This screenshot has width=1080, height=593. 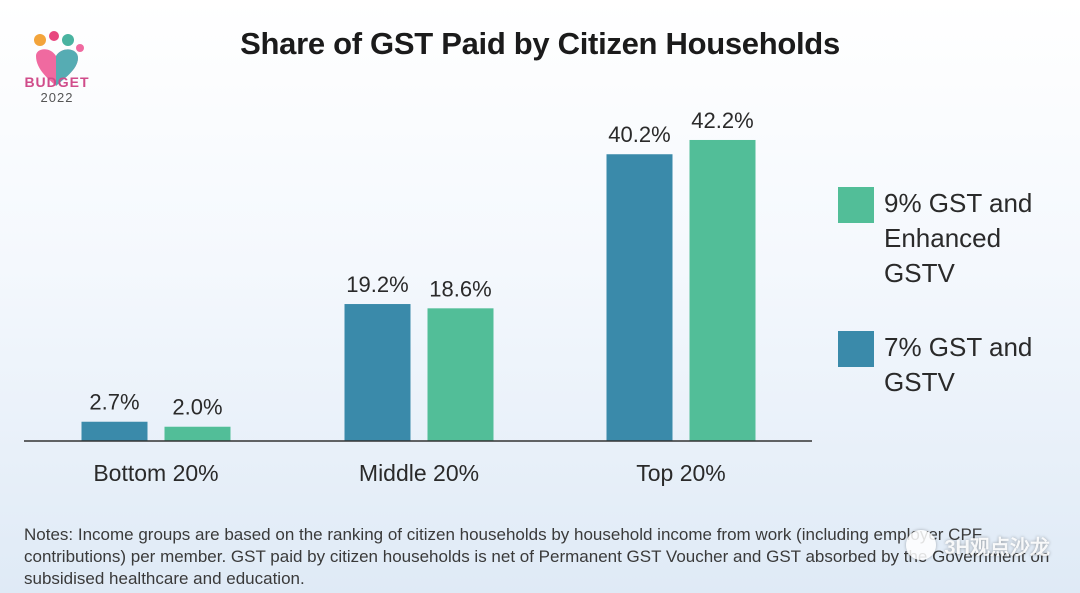 What do you see at coordinates (722, 120) in the screenshot?
I see `data-label-enhanced-gstv-2: 42.2%` at bounding box center [722, 120].